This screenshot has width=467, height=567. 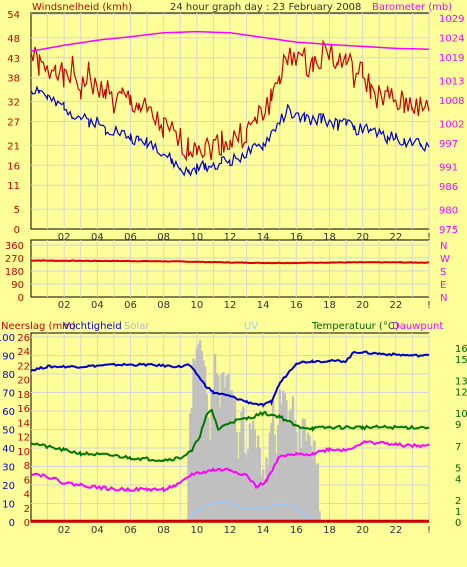 I want to click on solar-label: Solar, so click(x=137, y=326).